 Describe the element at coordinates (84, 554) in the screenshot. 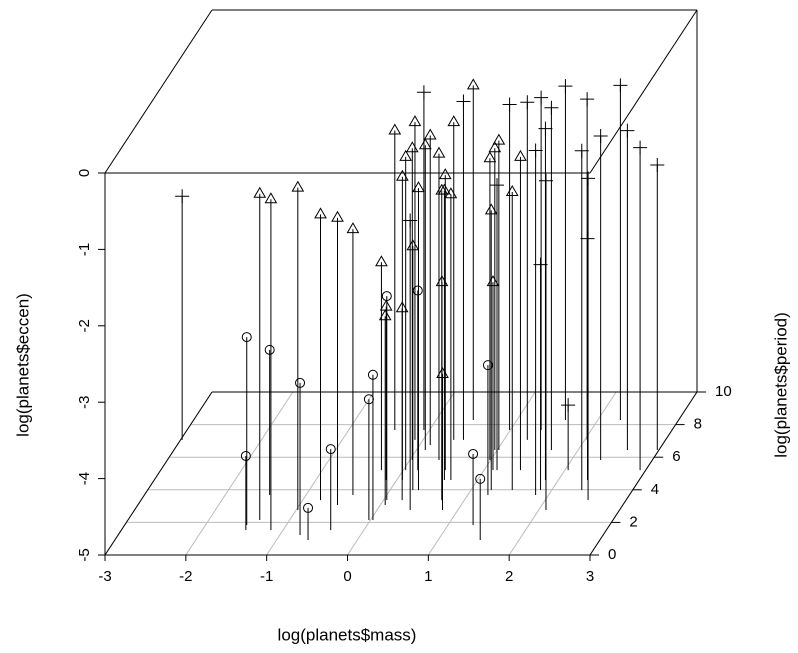

I see `z-tick-label: -5` at that location.